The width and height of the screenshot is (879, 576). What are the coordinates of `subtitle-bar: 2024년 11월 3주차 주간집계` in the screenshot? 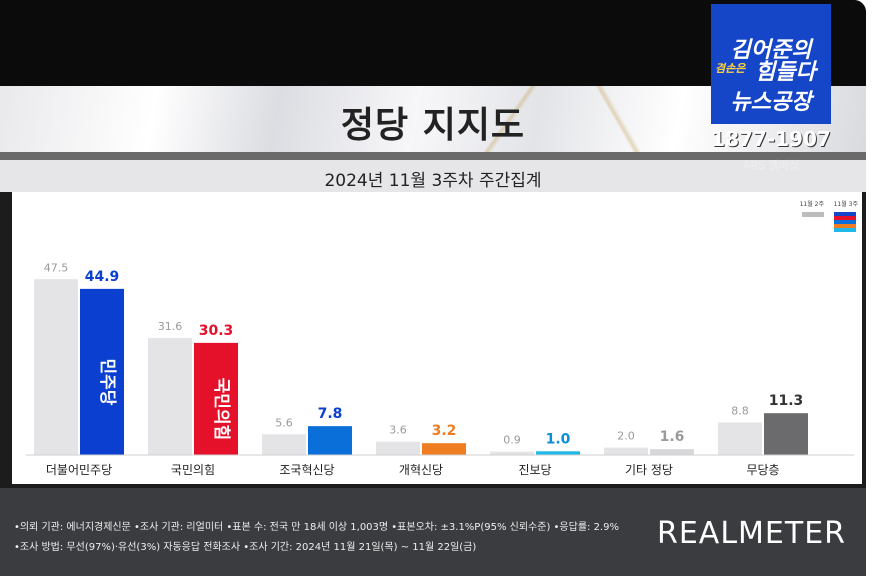 It's located at (433, 176).